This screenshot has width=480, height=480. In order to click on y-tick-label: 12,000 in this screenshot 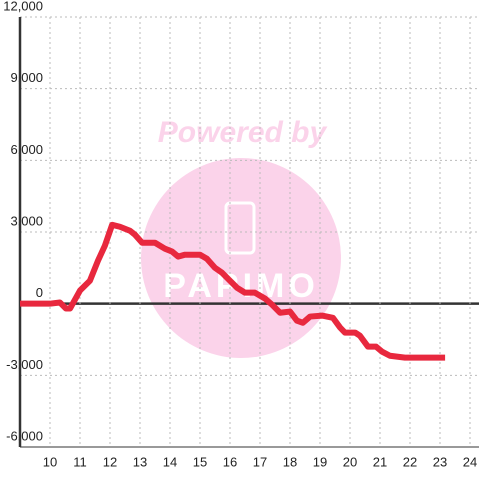, I will do `click(23, 6)`.